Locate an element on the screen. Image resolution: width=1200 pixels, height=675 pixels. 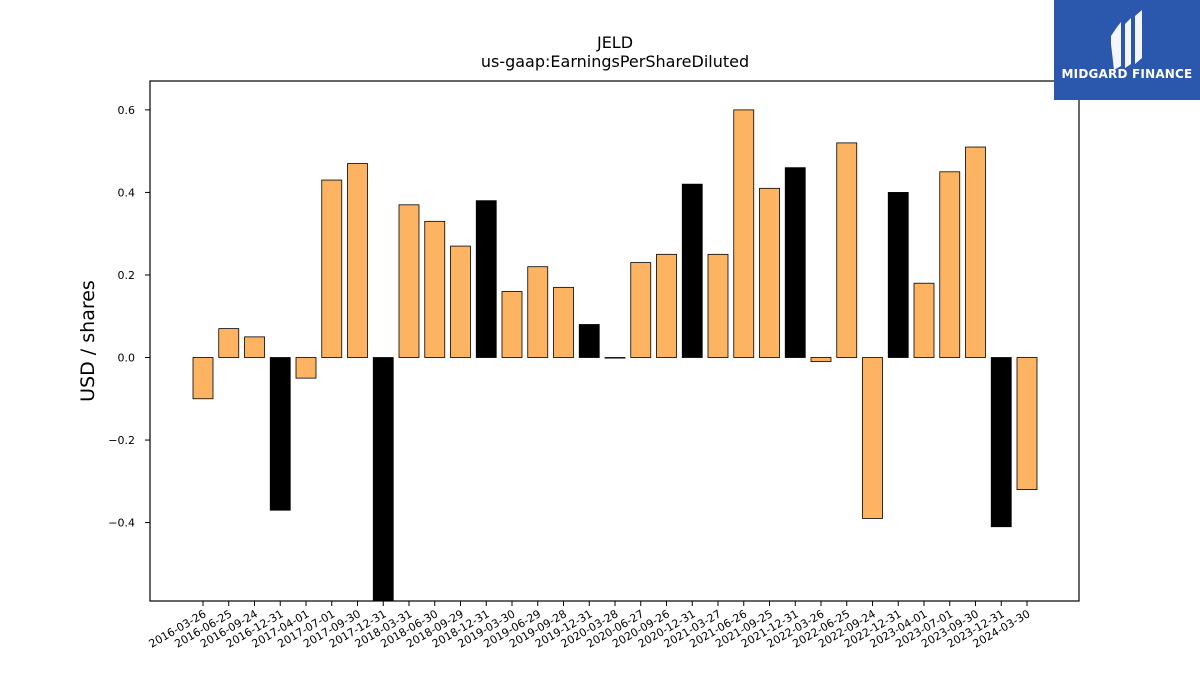
chart-subtitle: us-gaap:EarningsPerShareDiluted is located at coordinates (615, 61).